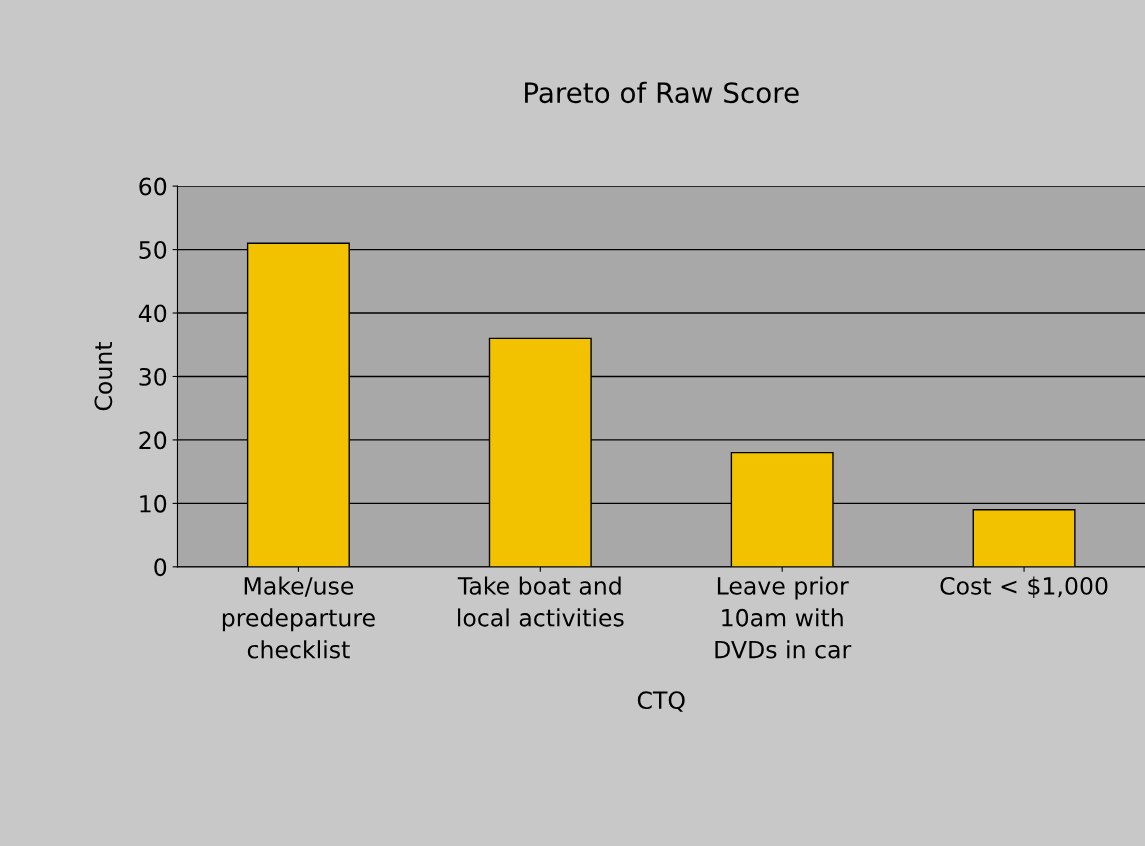  I want to click on x-tick-label: Take boat and local activities, so click(540, 601).